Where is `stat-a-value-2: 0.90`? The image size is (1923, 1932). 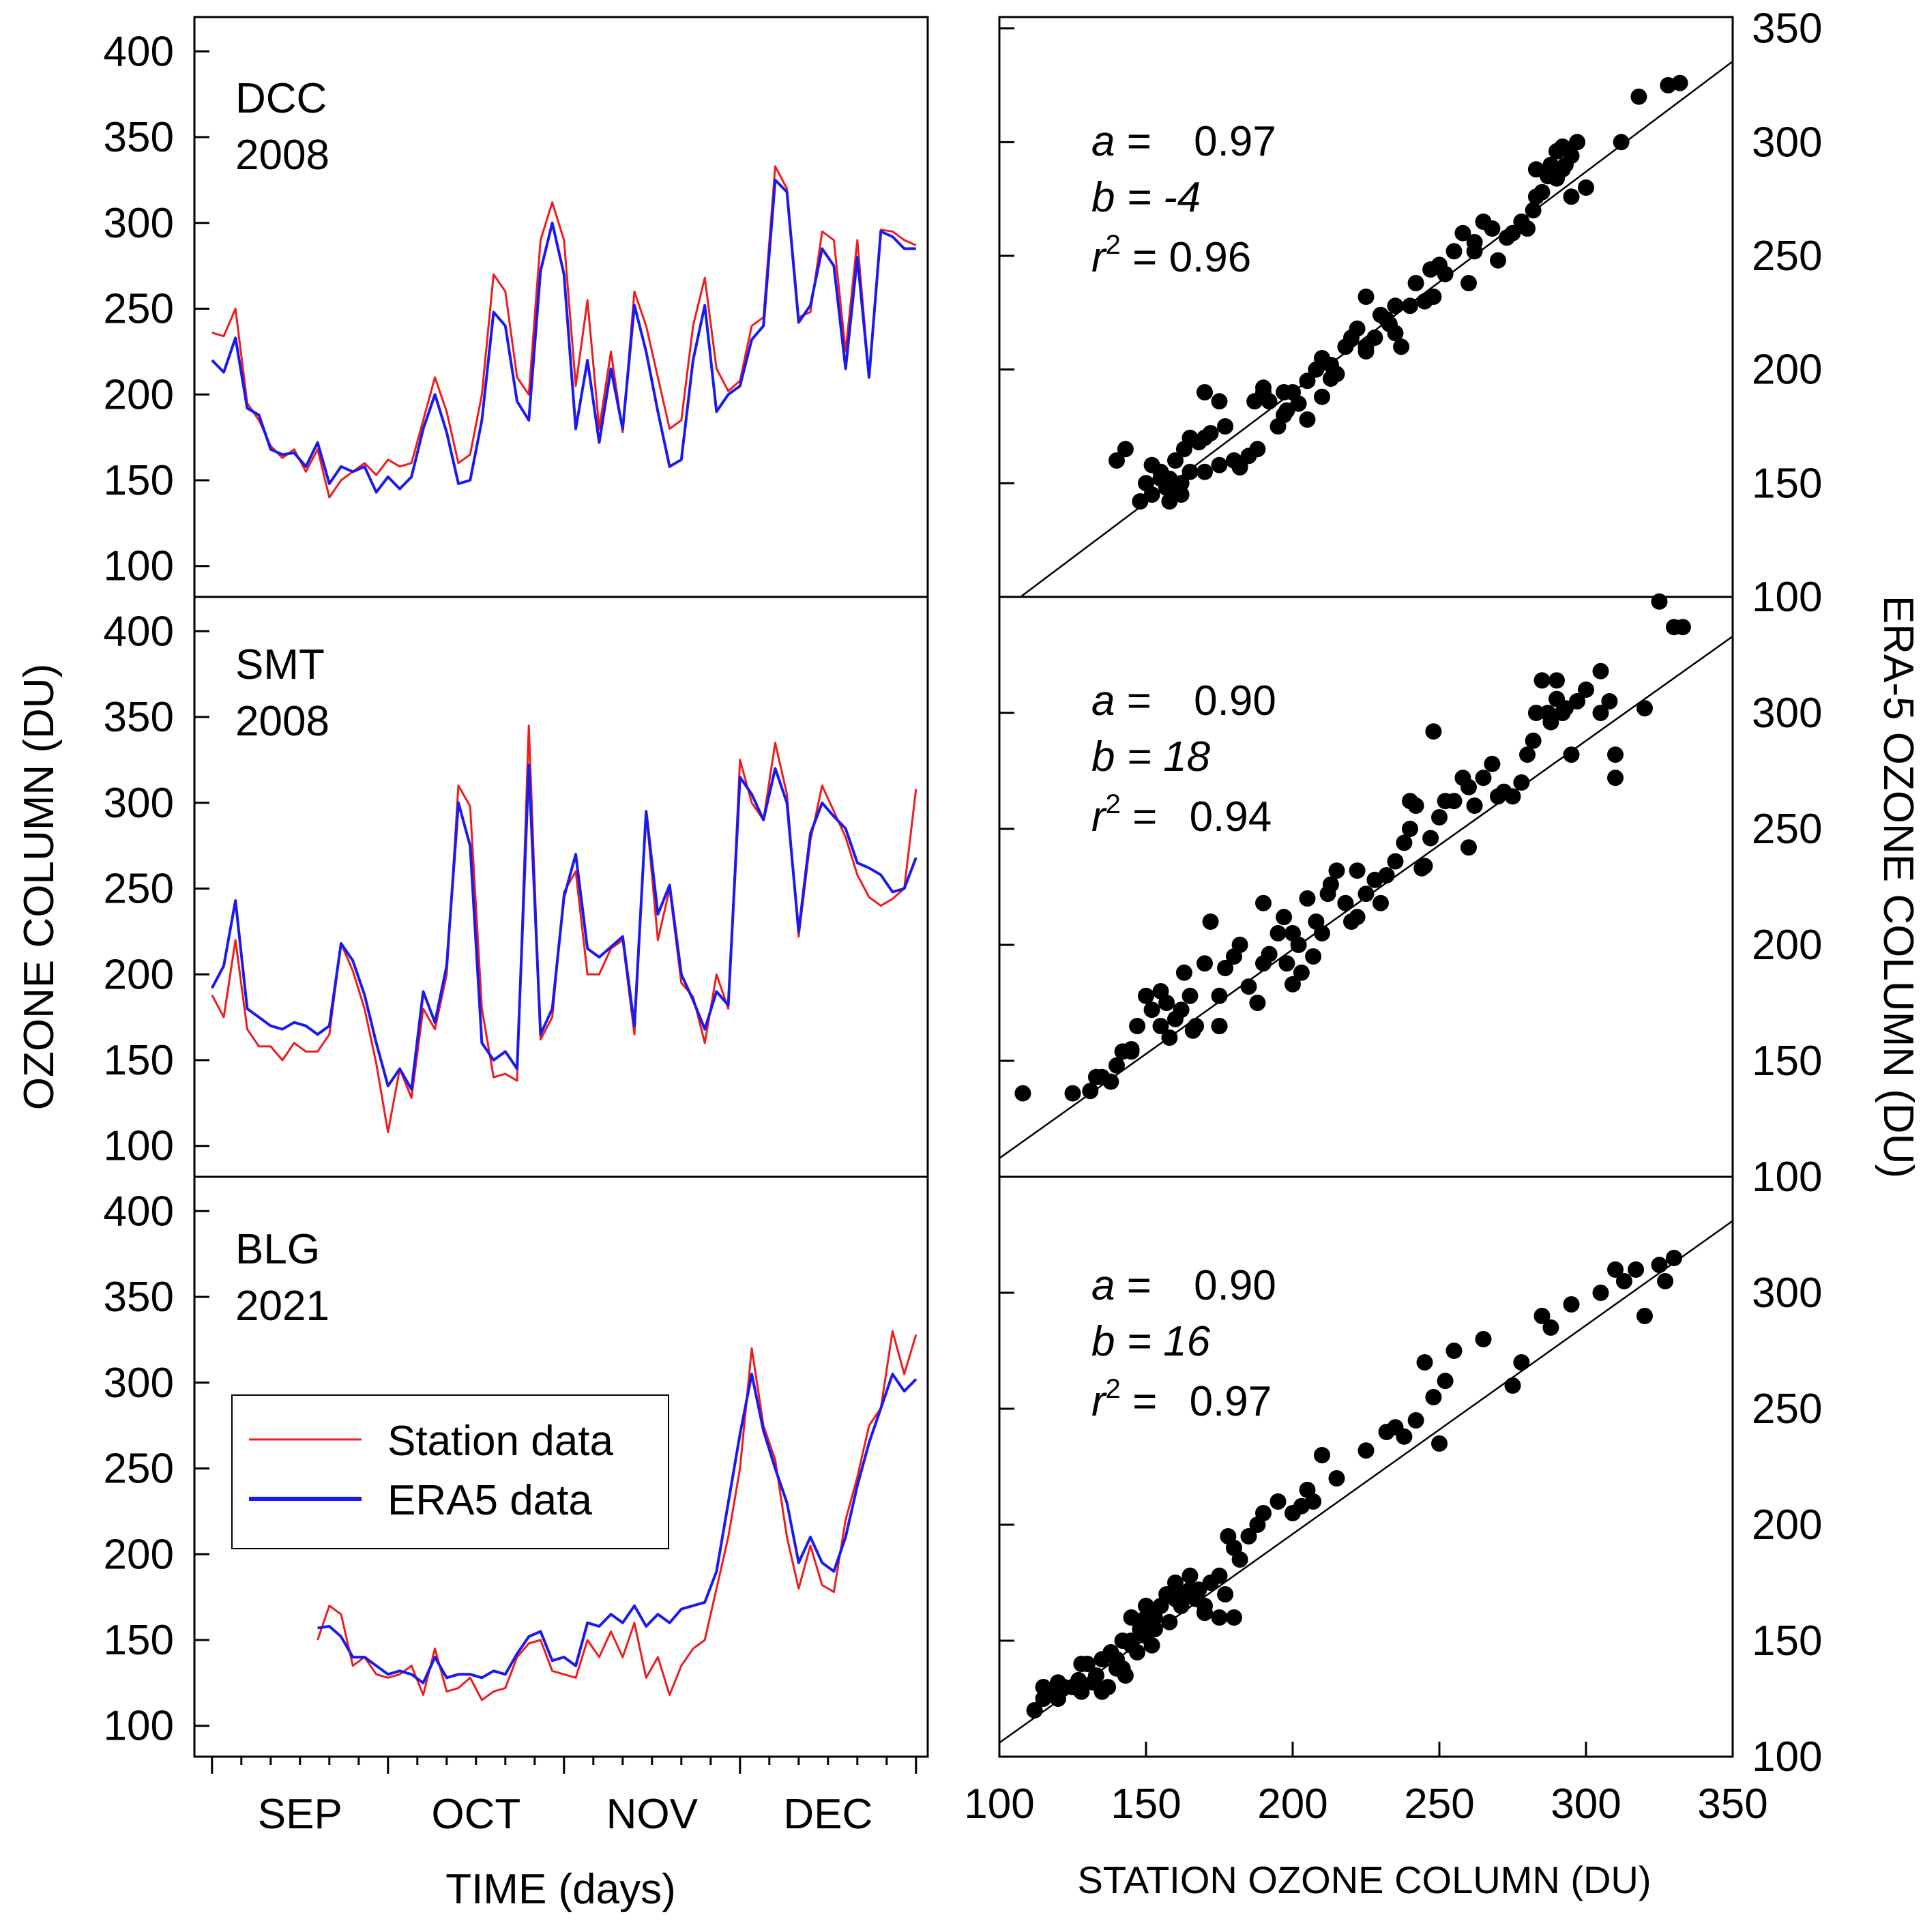
stat-a-value-2: 0.90 is located at coordinates (1235, 700).